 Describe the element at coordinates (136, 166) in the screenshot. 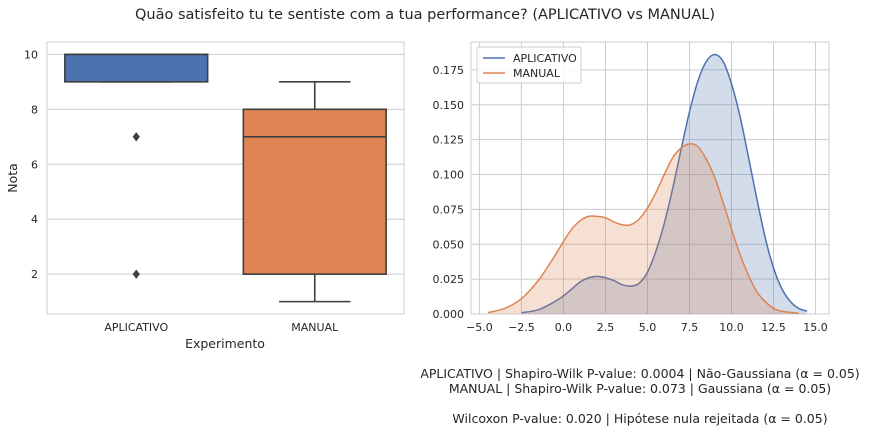

I see `box-aplicativo` at that location.